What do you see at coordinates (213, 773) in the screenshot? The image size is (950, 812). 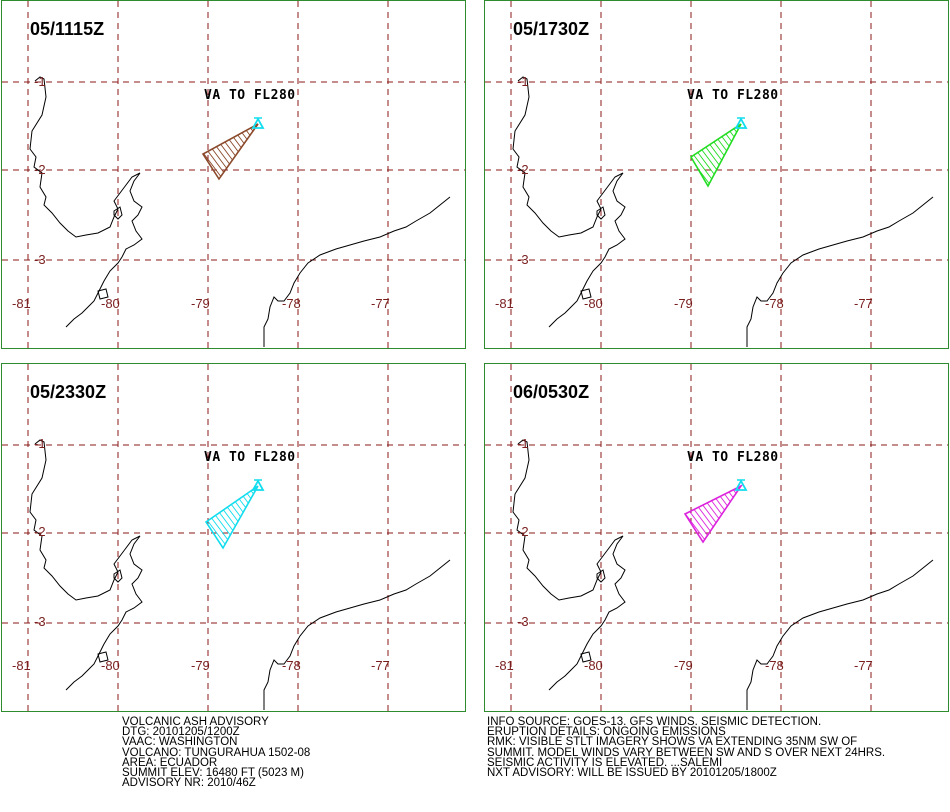 I see `advisory-line: SUMMIT ELEV: 16480 FT (5023 M)` at bounding box center [213, 773].